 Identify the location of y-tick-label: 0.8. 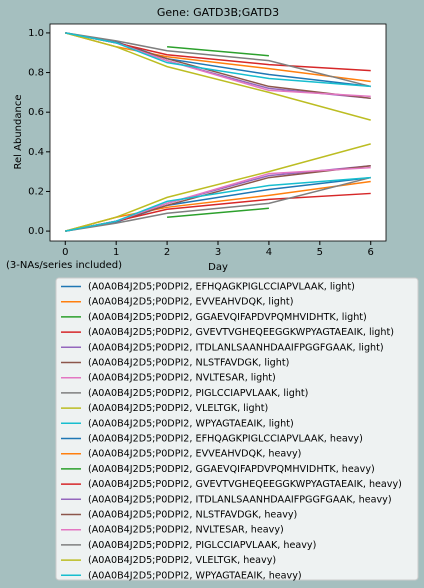
(36, 73).